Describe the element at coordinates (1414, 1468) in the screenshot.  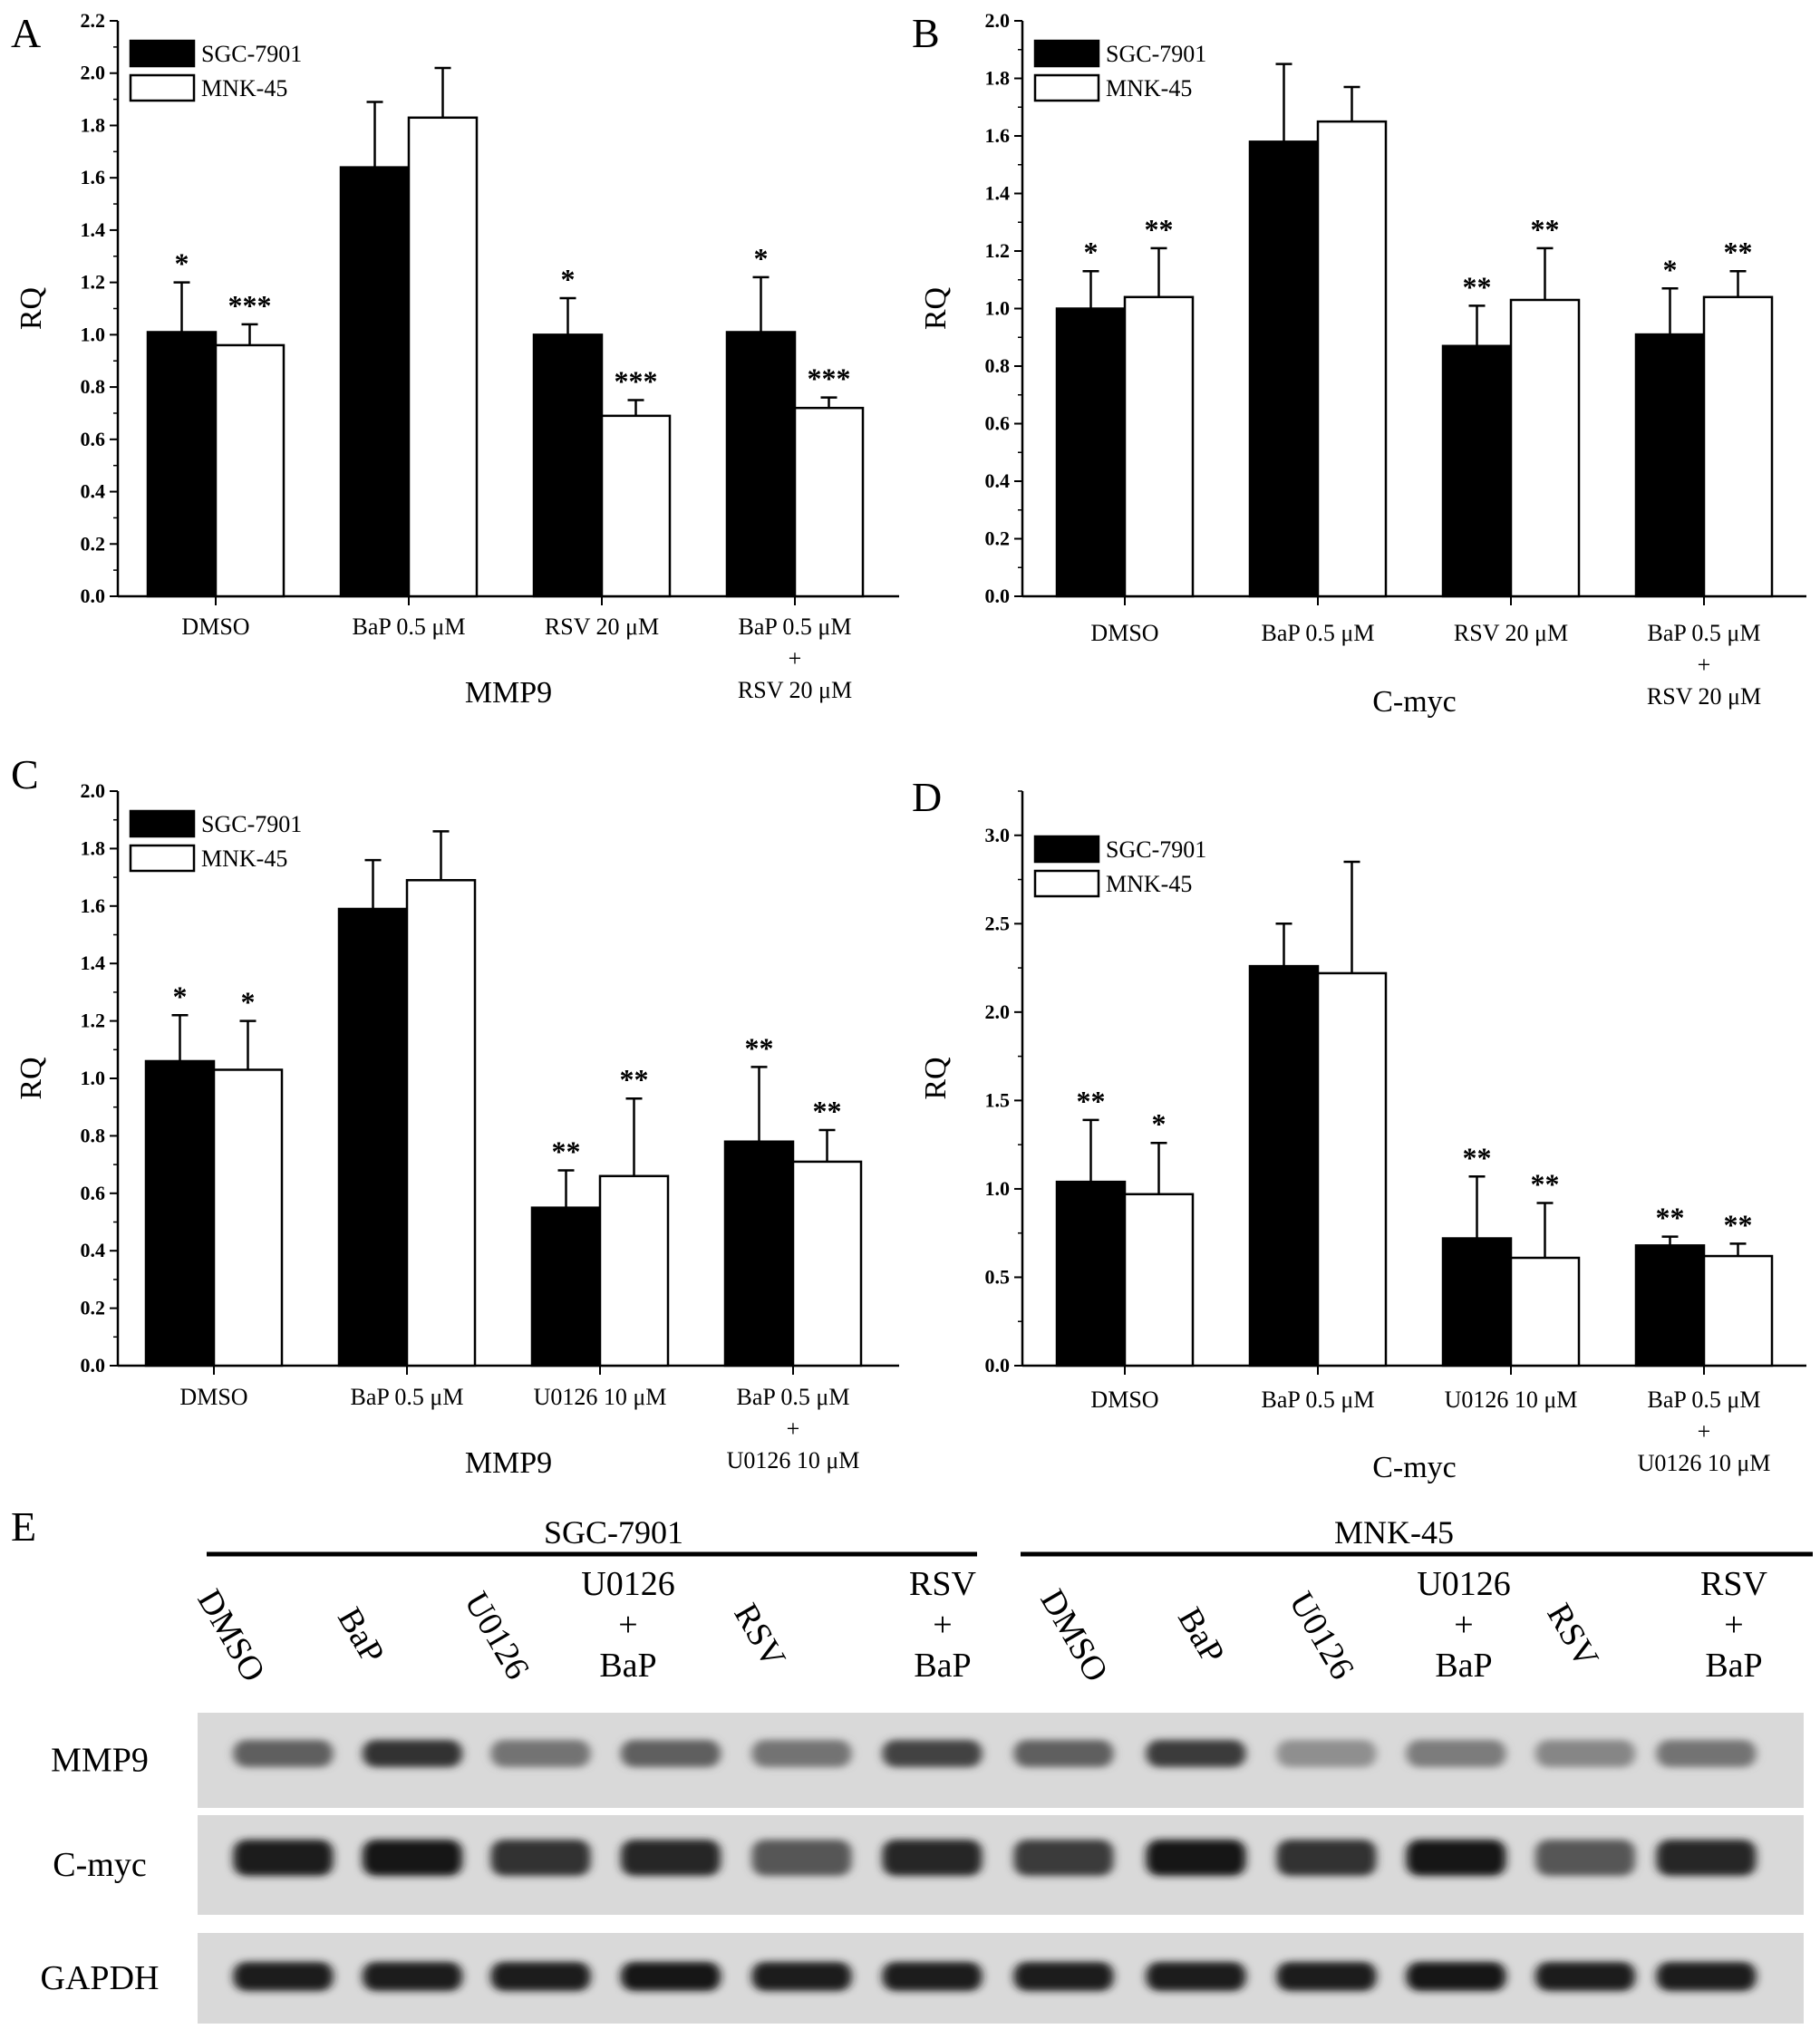
I see `x-axis-label: C-myc` at that location.